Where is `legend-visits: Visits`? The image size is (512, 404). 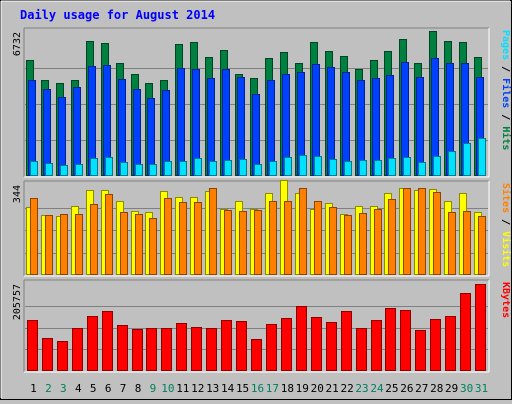 legend-visits: Visits is located at coordinates (506, 249).